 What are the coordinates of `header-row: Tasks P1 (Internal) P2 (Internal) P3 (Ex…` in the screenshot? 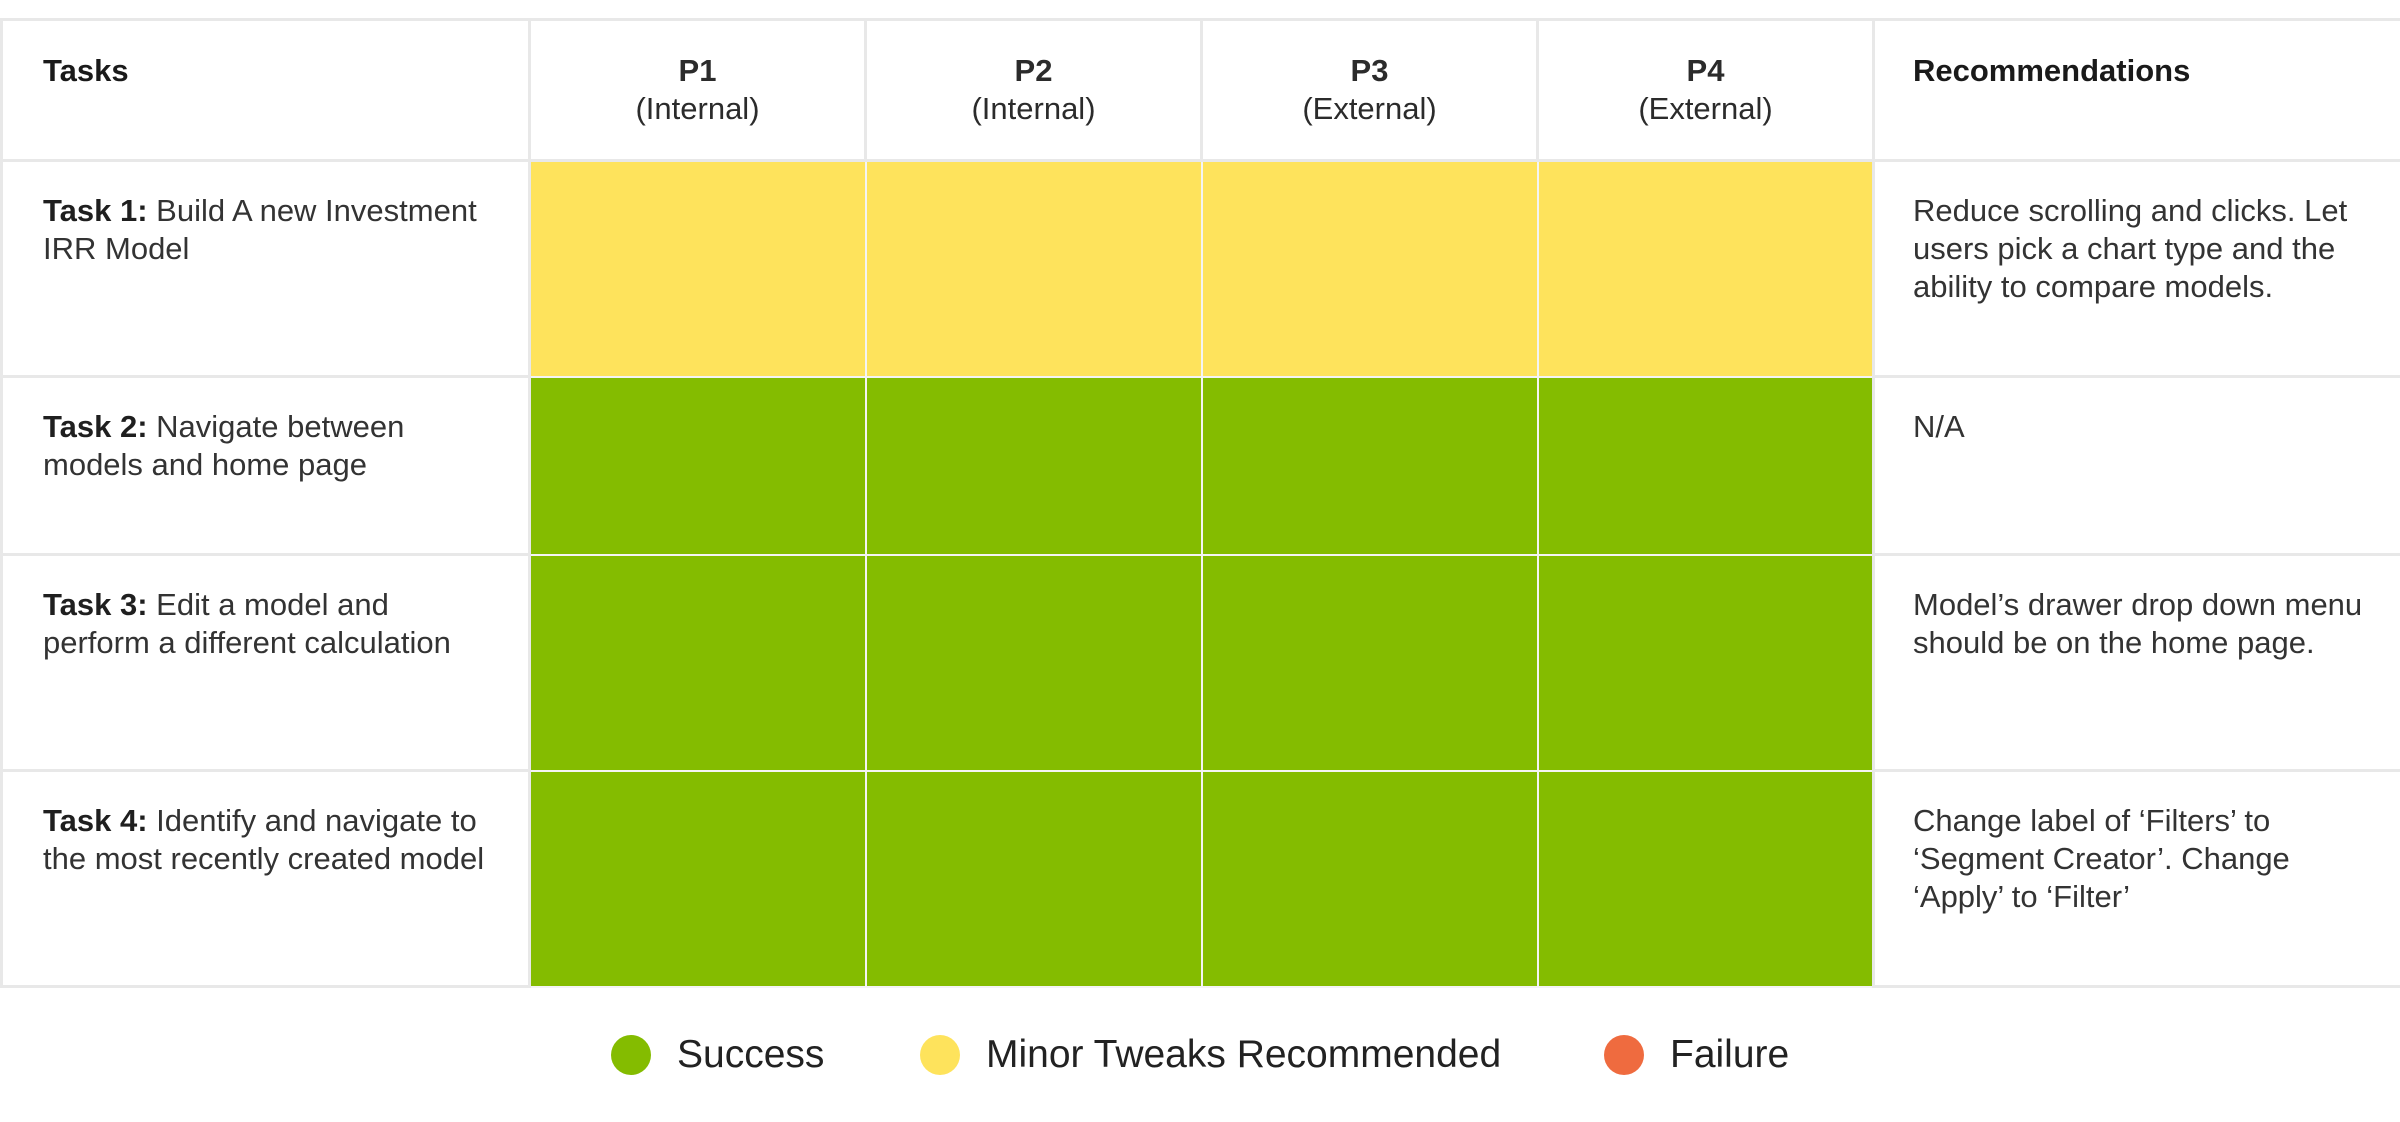 It's located at (1200, 90).